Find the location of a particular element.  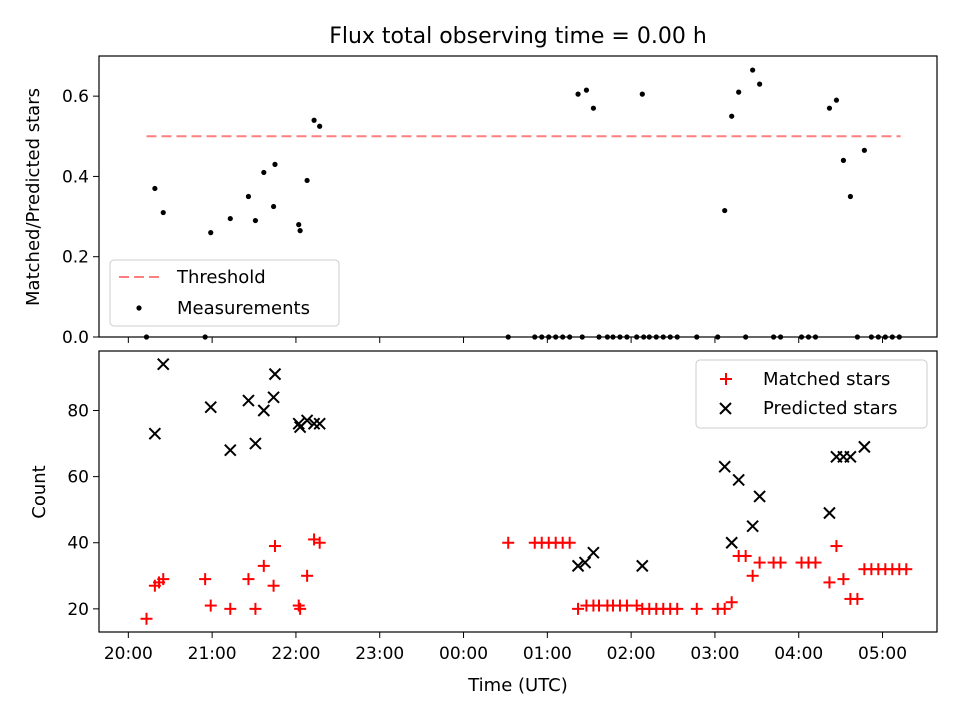

bottom-y-axis: 20 40 60 80 is located at coordinates (83, 511).